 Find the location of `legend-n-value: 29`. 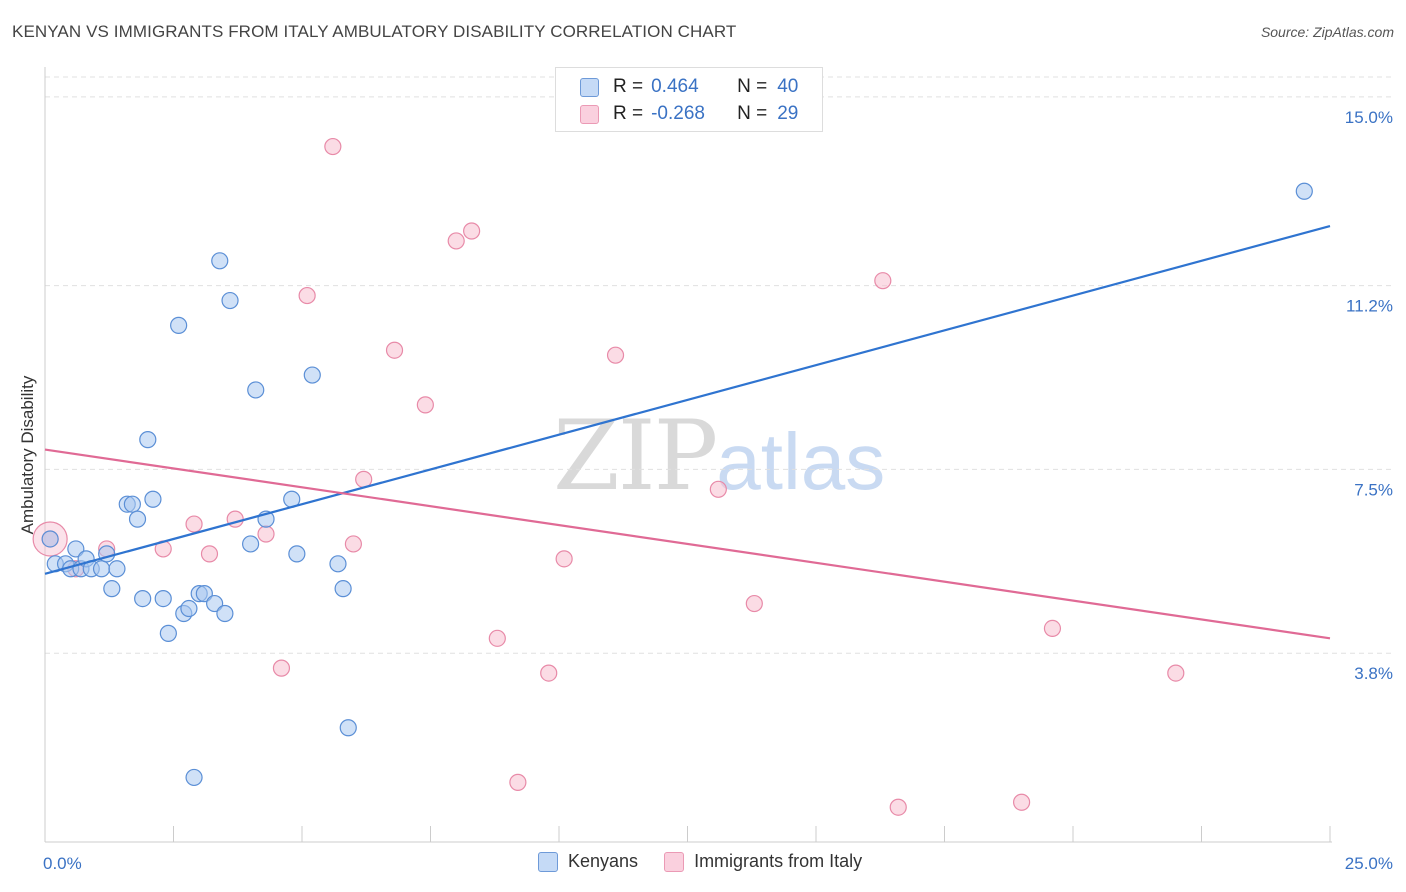

legend-n-value: 29 is located at coordinates (788, 113).